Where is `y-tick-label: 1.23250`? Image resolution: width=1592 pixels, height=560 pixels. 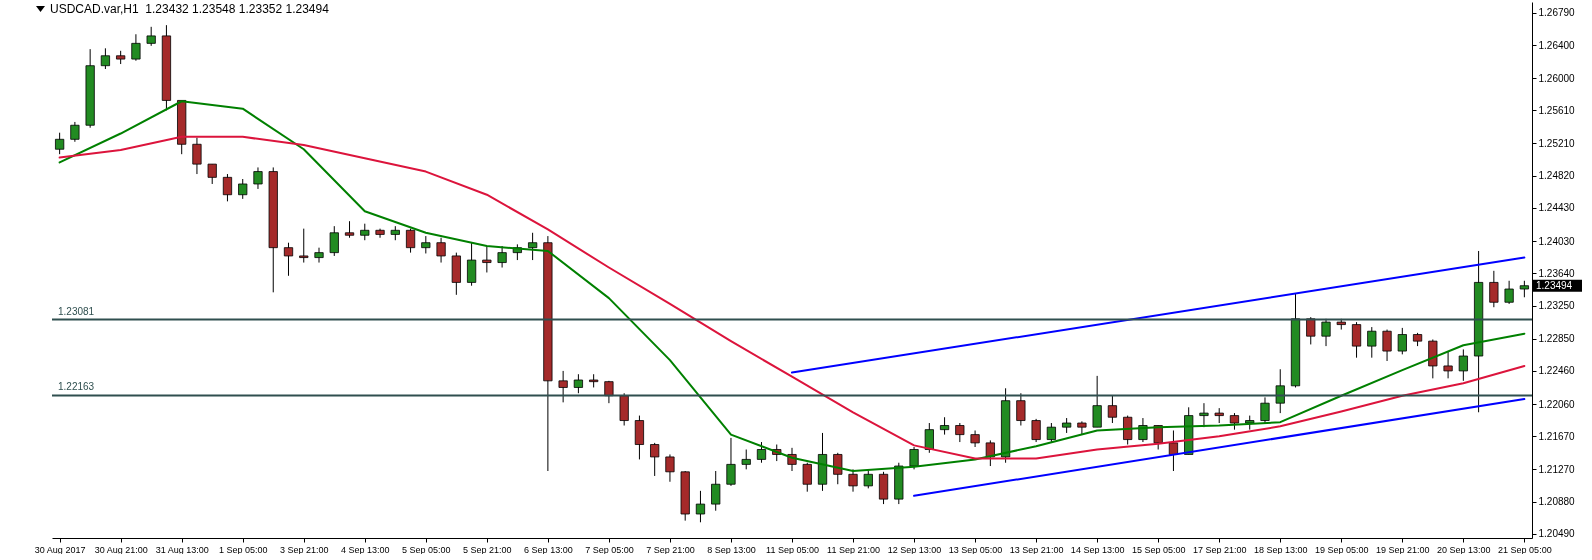
y-tick-label: 1.23250 is located at coordinates (1557, 306).